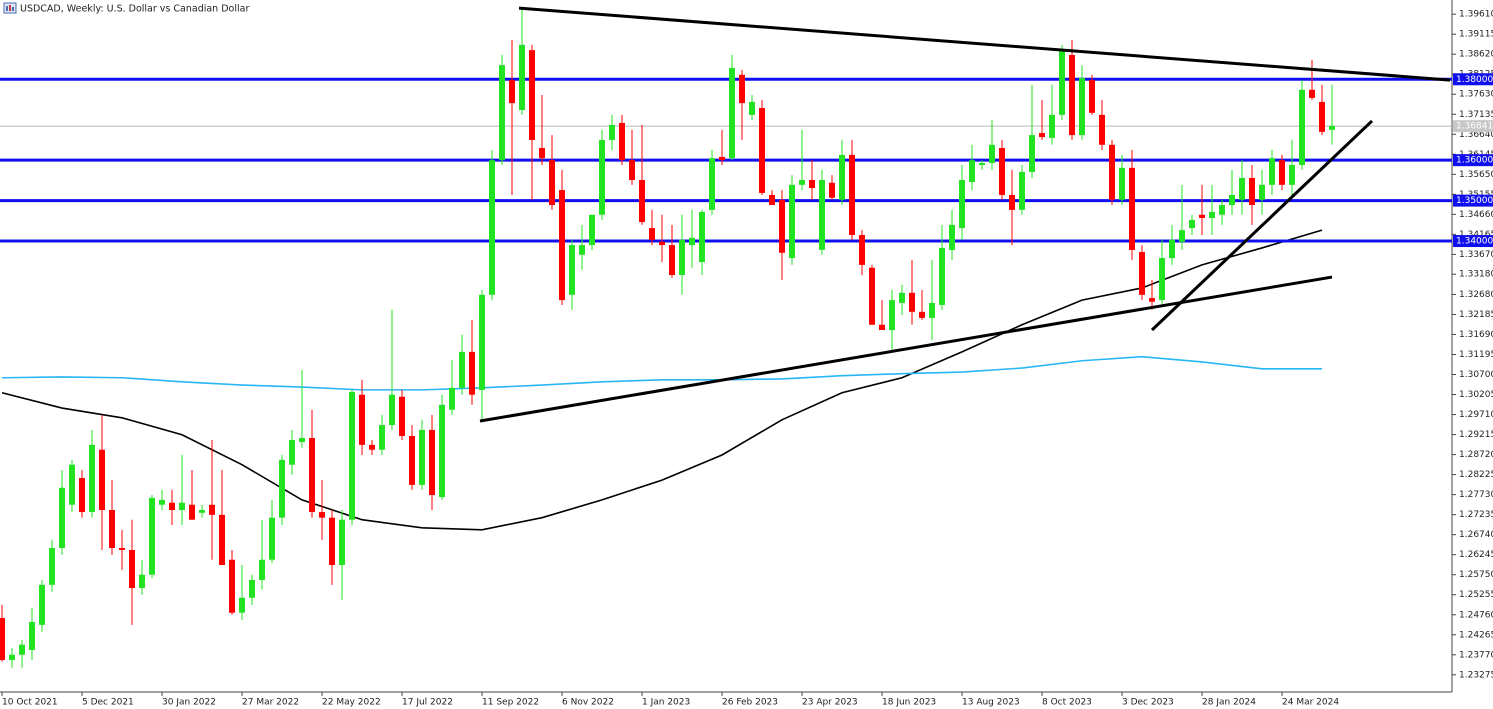 The width and height of the screenshot is (1493, 709). I want to click on y-tick-label: 1.27235, so click(1476, 515).